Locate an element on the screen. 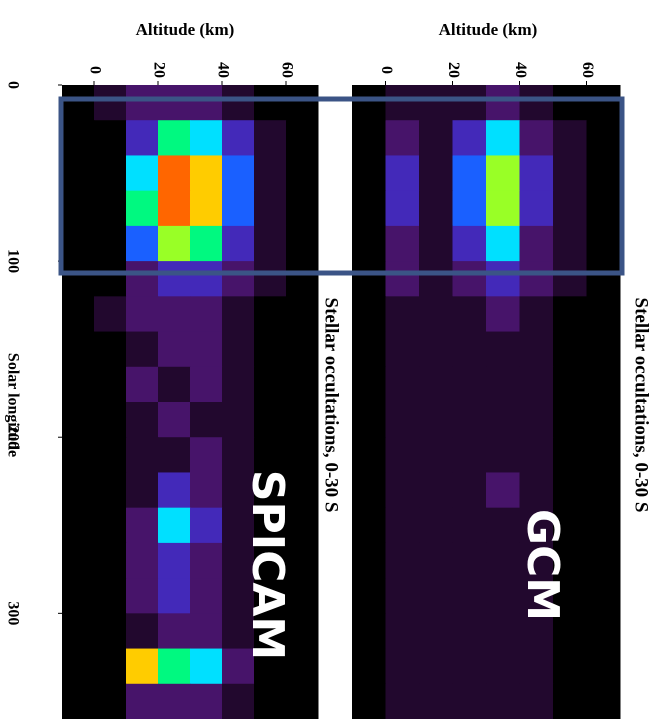  x-tick-label: 20 is located at coordinates (158, 70).